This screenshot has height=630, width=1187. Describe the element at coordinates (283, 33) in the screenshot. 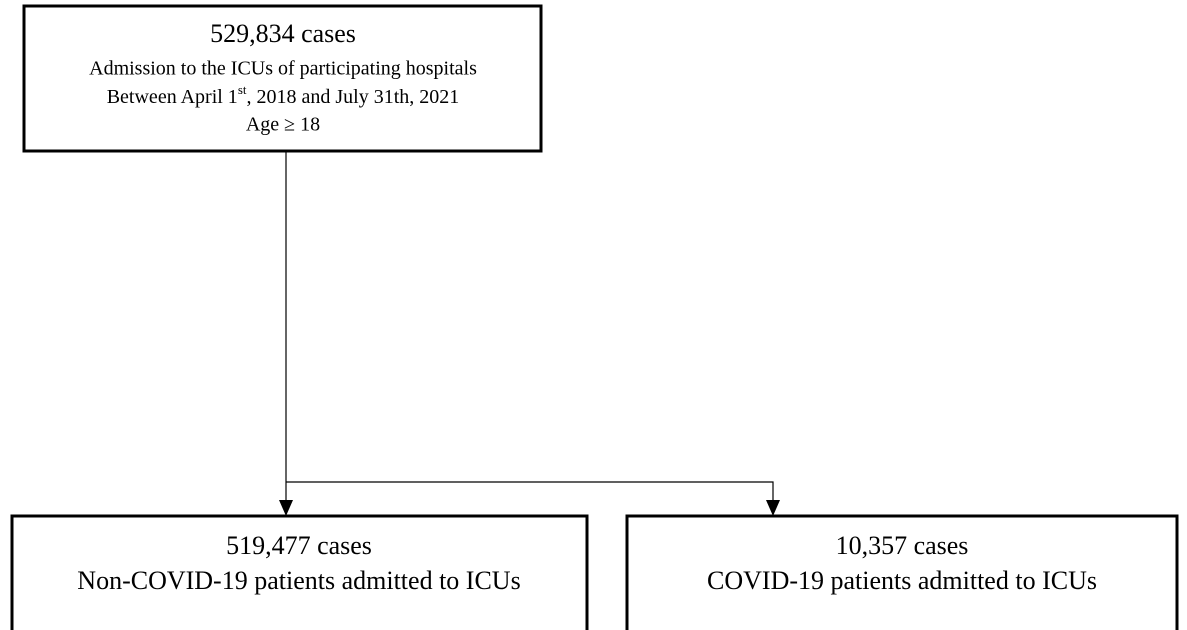

I see `node-count: 529,834 cases` at that location.